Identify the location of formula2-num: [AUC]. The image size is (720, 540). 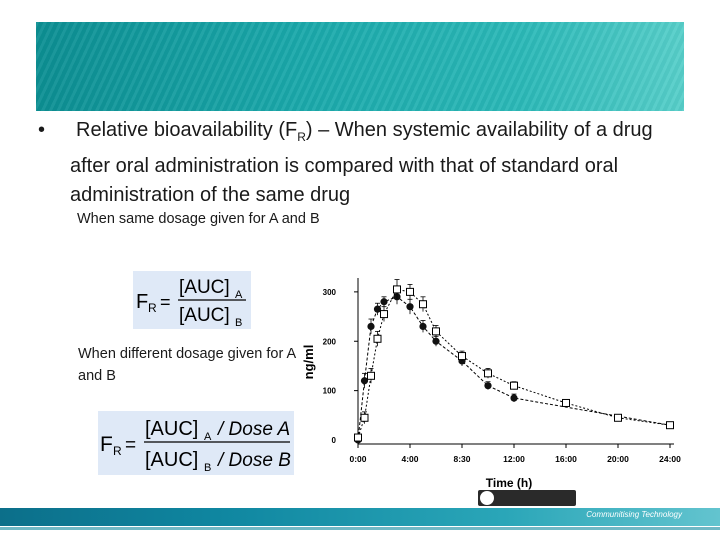
(171, 429).